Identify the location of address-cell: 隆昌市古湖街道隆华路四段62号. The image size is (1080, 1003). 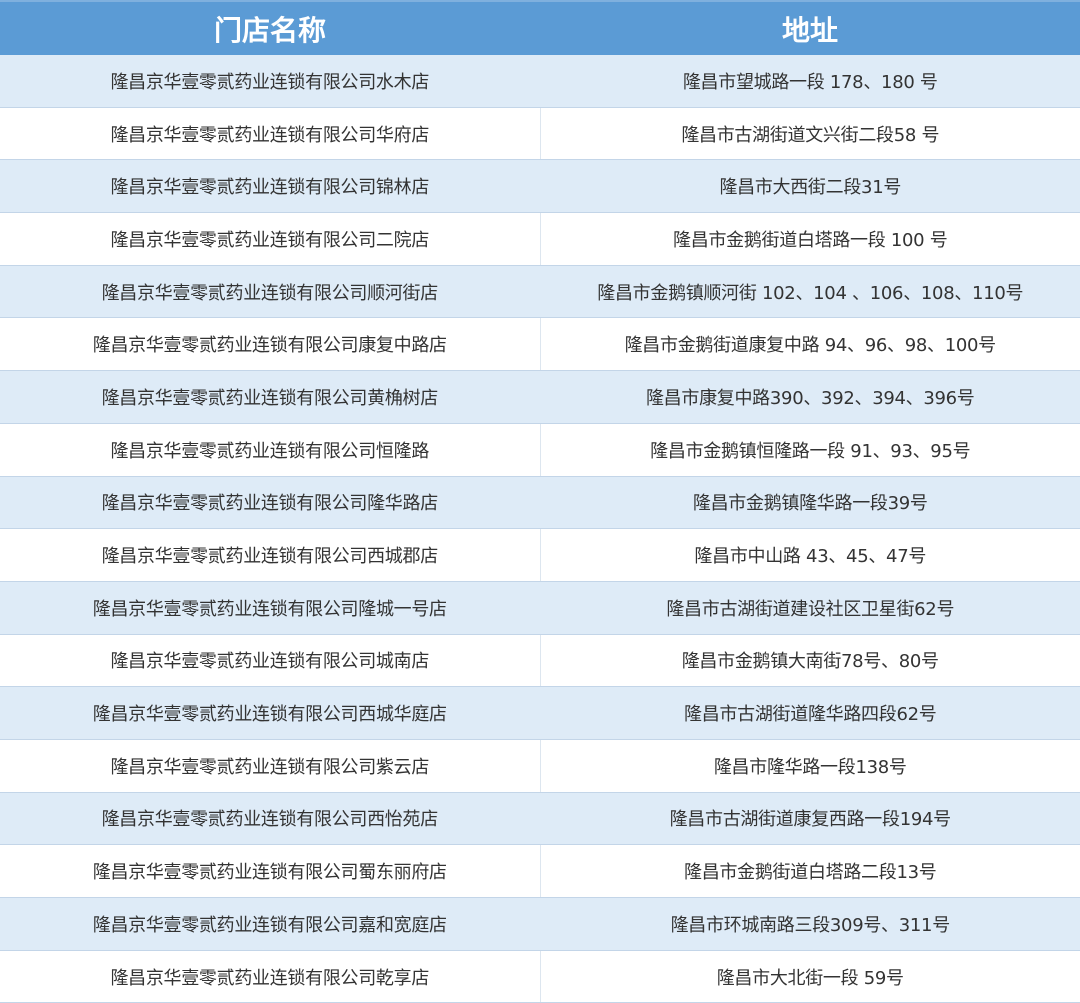
(809, 713).